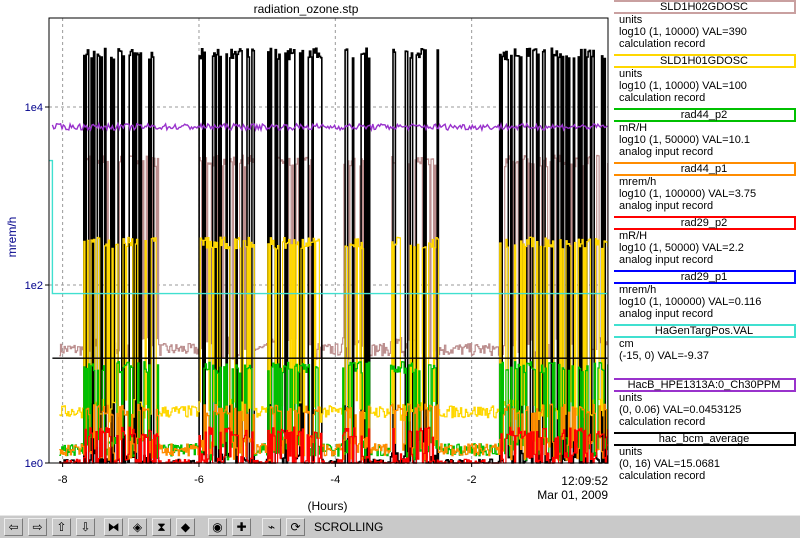 Image resolution: width=800 pixels, height=538 pixels. I want to click on arrow-right-button: ⇨, so click(37, 527).